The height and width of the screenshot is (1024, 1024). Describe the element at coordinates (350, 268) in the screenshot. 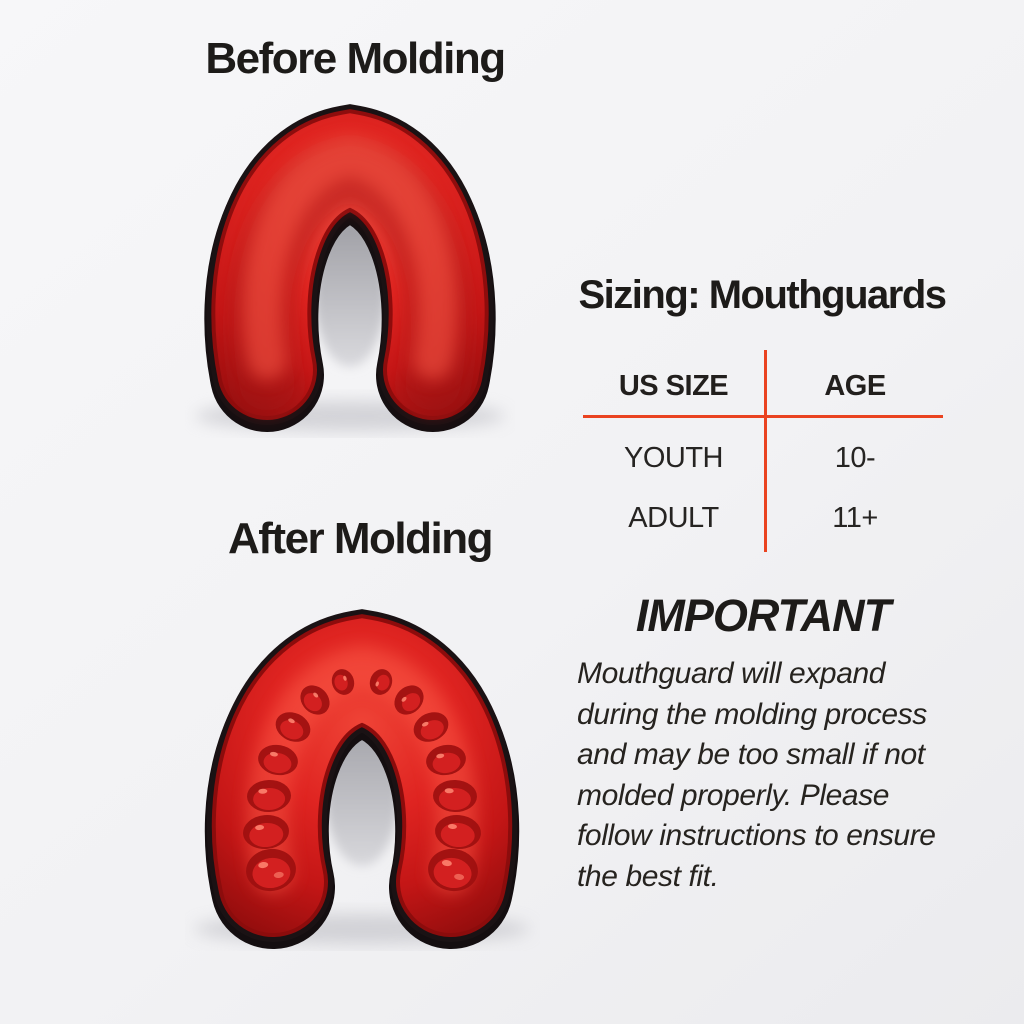

I see `mouthguard-before-image` at that location.